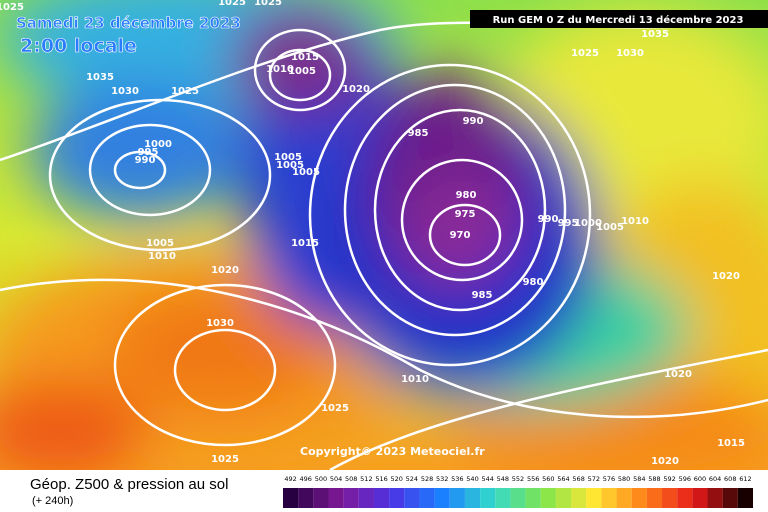 The width and height of the screenshot is (768, 512). Describe the element at coordinates (745, 479) in the screenshot. I see `scale-label: 612` at that location.